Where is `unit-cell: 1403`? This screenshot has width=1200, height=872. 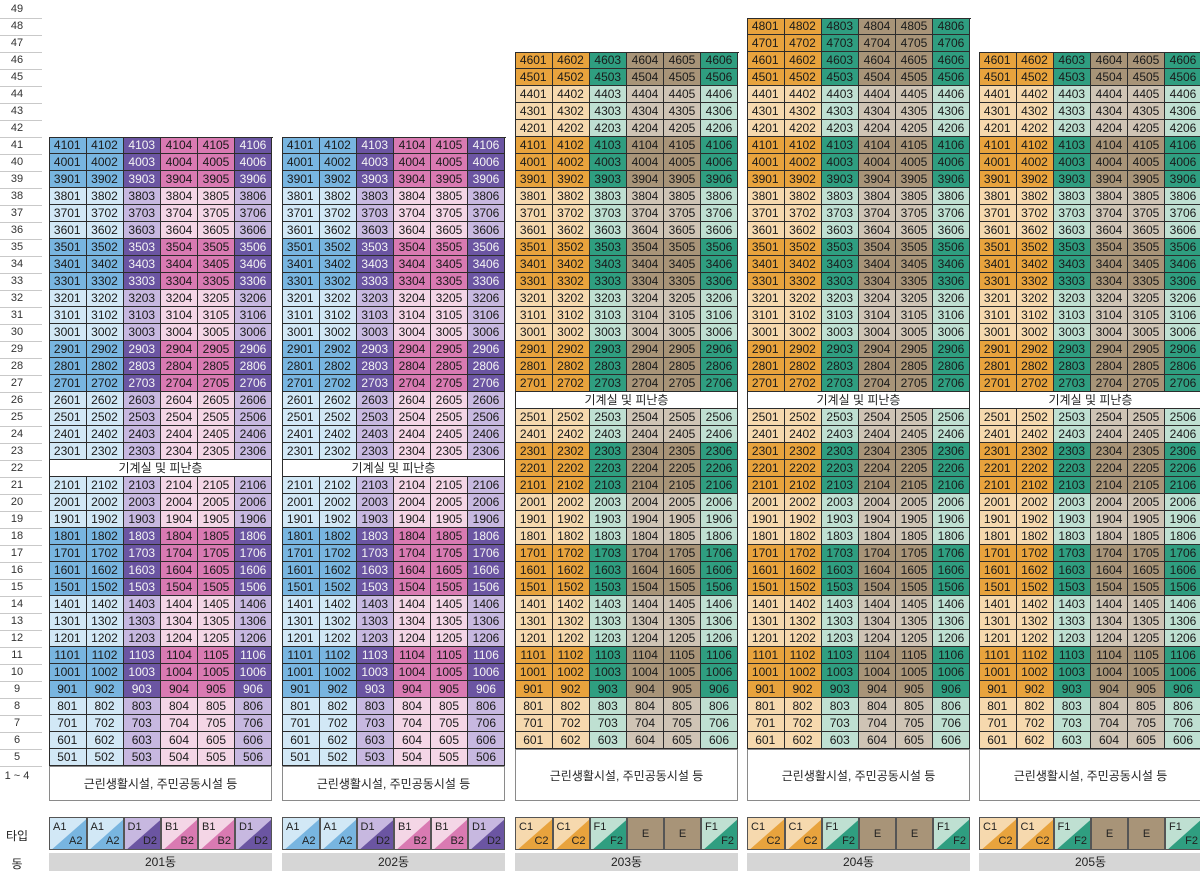
unit-cell: 1403 is located at coordinates (608, 604).